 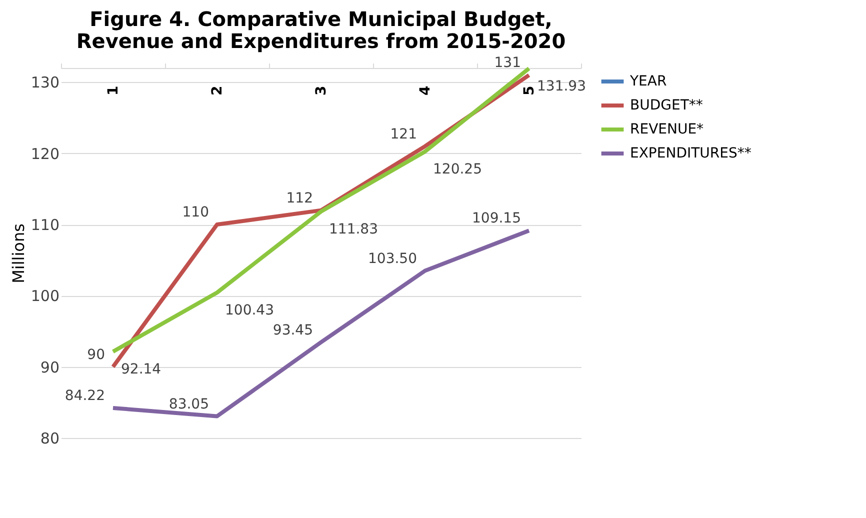 I want to click on data-label: 110, so click(x=195, y=212).